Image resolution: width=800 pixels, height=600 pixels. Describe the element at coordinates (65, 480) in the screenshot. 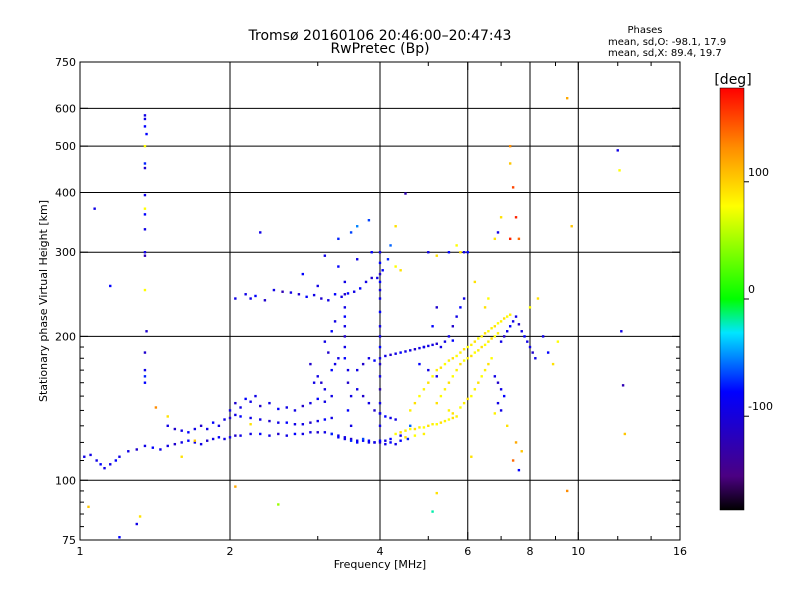

I see `y-tick-label: 100` at that location.